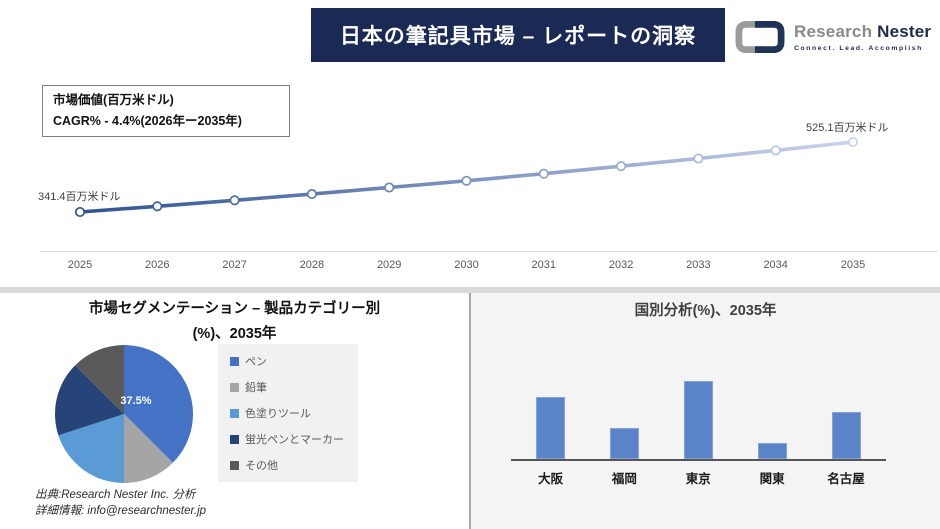  Describe the element at coordinates (489, 251) in the screenshot. I see `x-axis-line` at that location.